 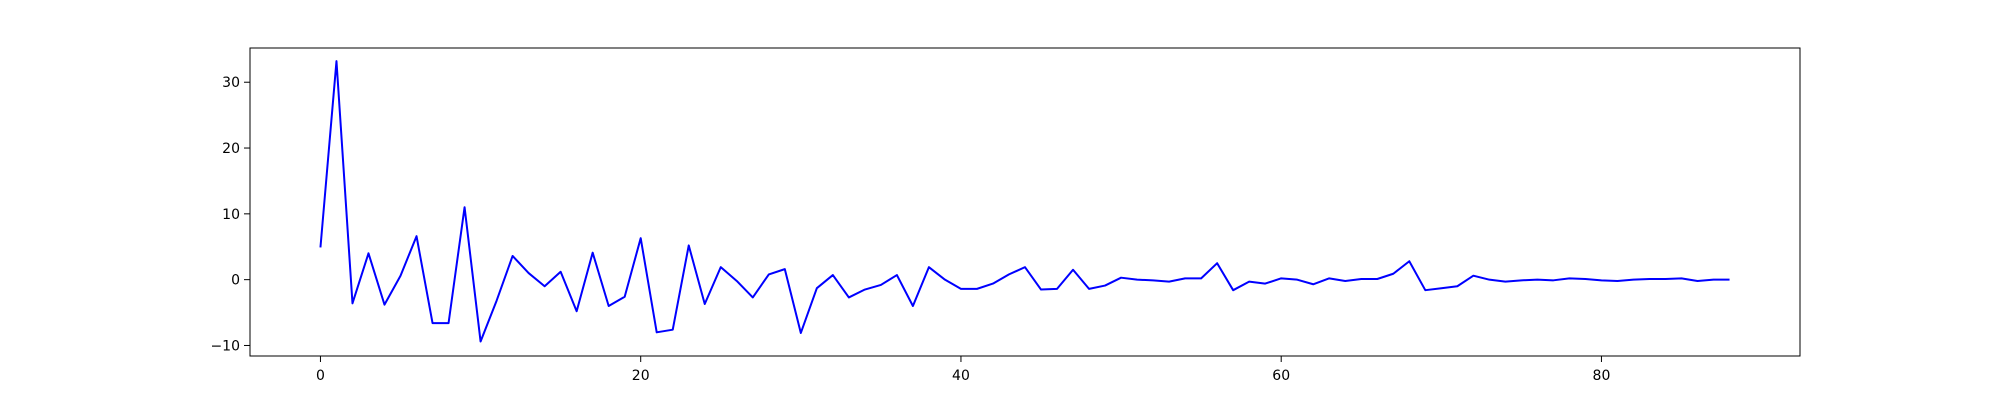 I want to click on x-axis: 0 20 40 60 80, so click(x=963, y=370).